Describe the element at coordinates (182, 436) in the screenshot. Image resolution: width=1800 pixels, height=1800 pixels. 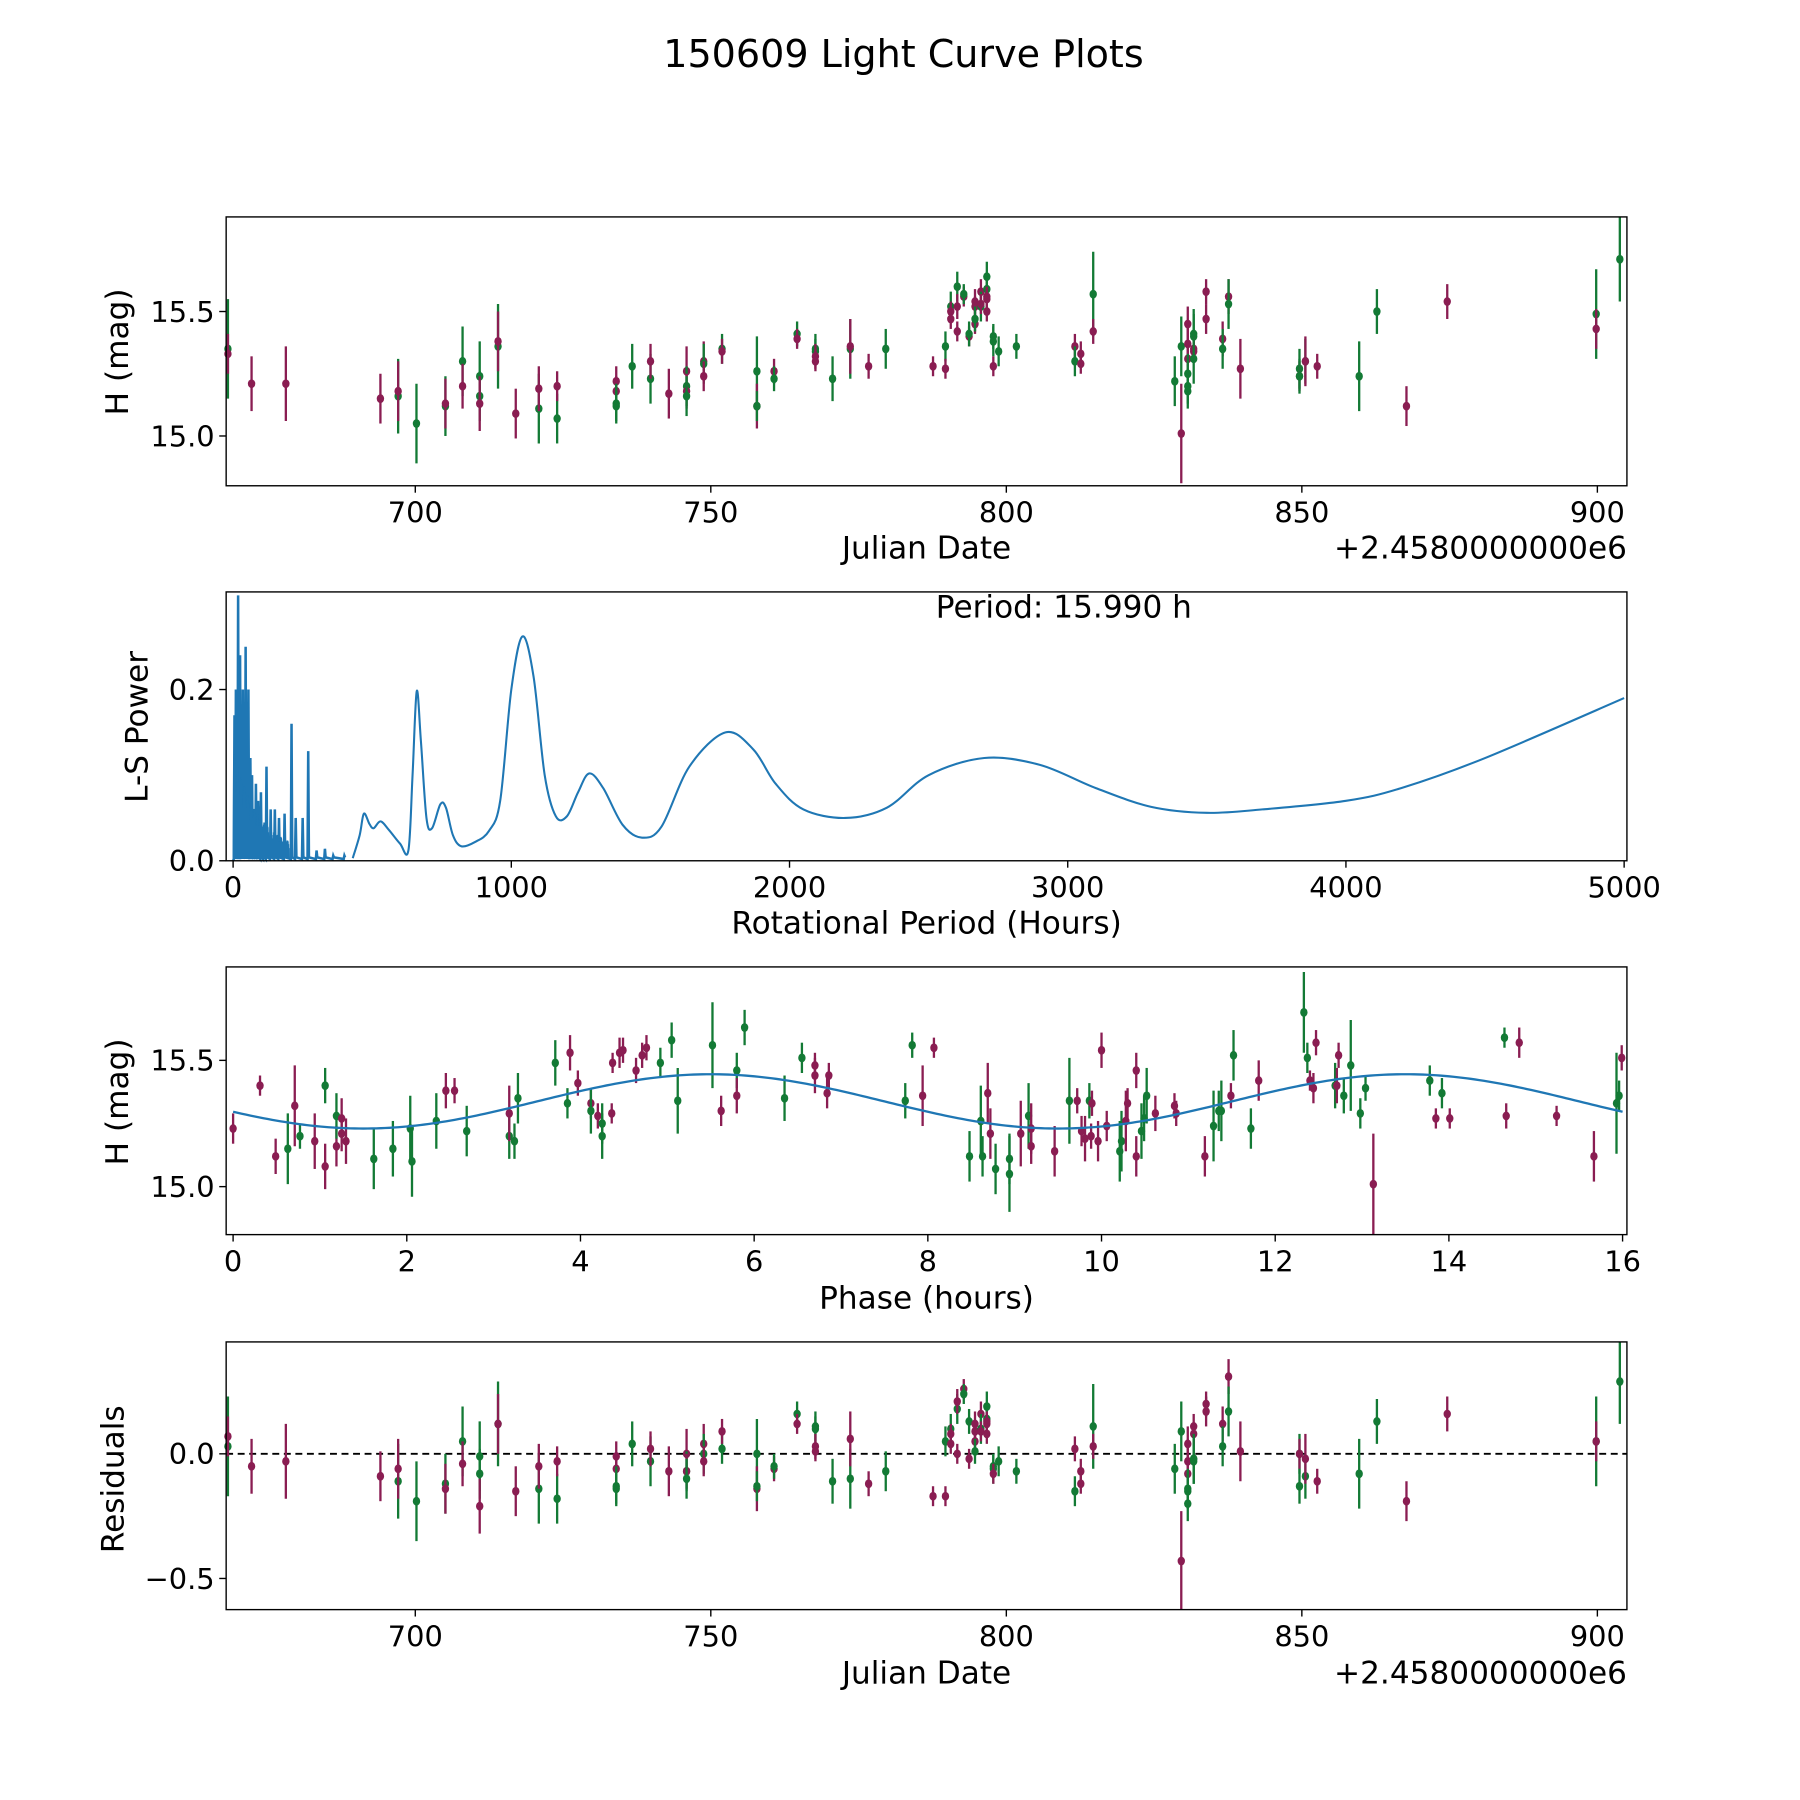
I see `y-tick-label: 15.0` at that location.